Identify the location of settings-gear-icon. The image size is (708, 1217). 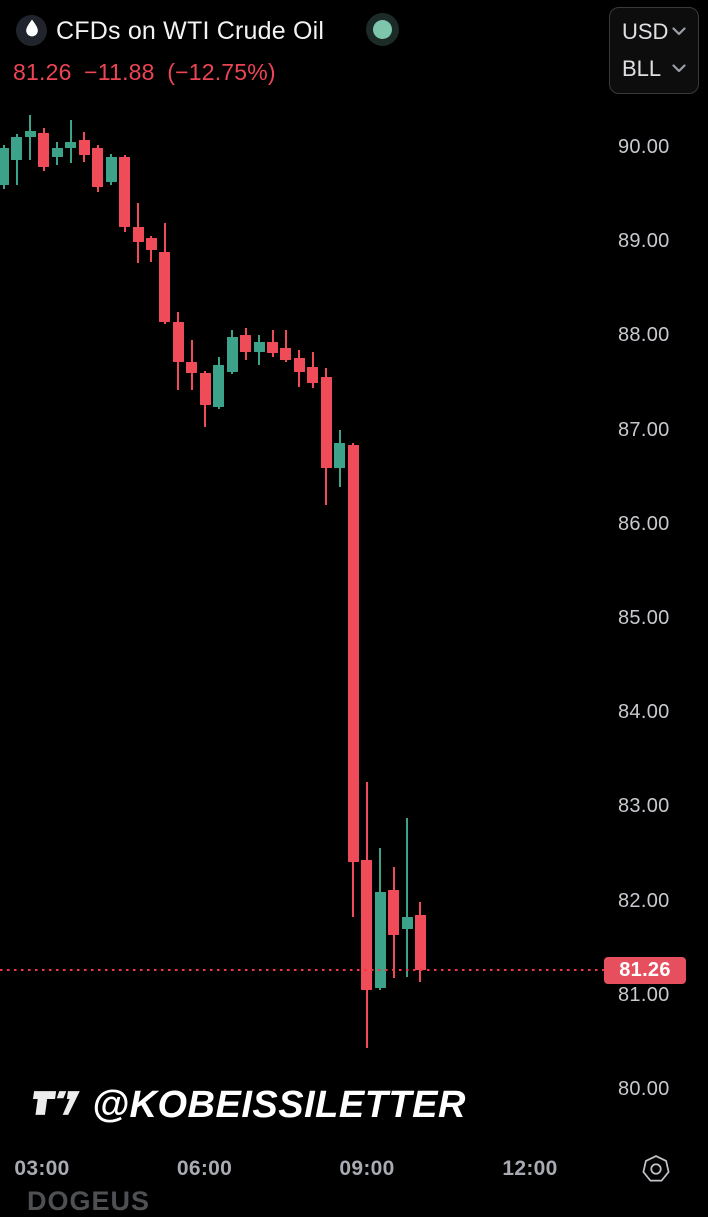
(656, 1169).